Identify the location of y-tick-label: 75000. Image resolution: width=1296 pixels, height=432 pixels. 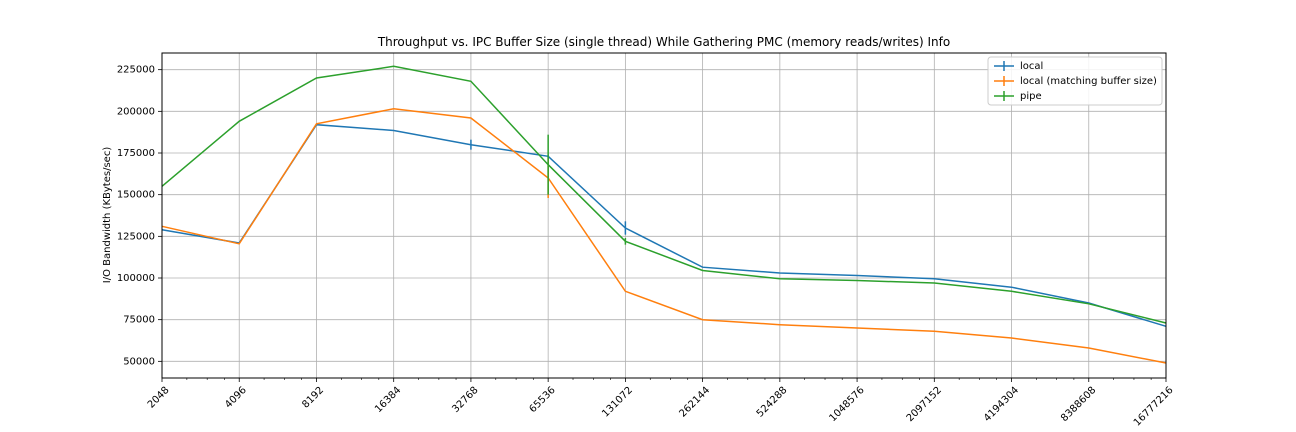
(139, 320).